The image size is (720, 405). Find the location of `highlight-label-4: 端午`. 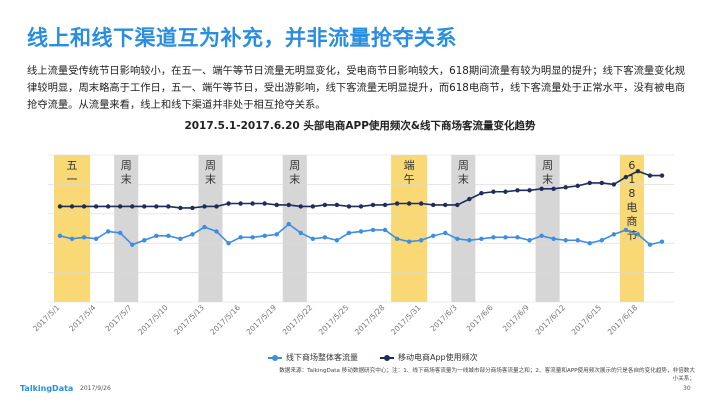

highlight-label-4: 端午 is located at coordinates (409, 172).